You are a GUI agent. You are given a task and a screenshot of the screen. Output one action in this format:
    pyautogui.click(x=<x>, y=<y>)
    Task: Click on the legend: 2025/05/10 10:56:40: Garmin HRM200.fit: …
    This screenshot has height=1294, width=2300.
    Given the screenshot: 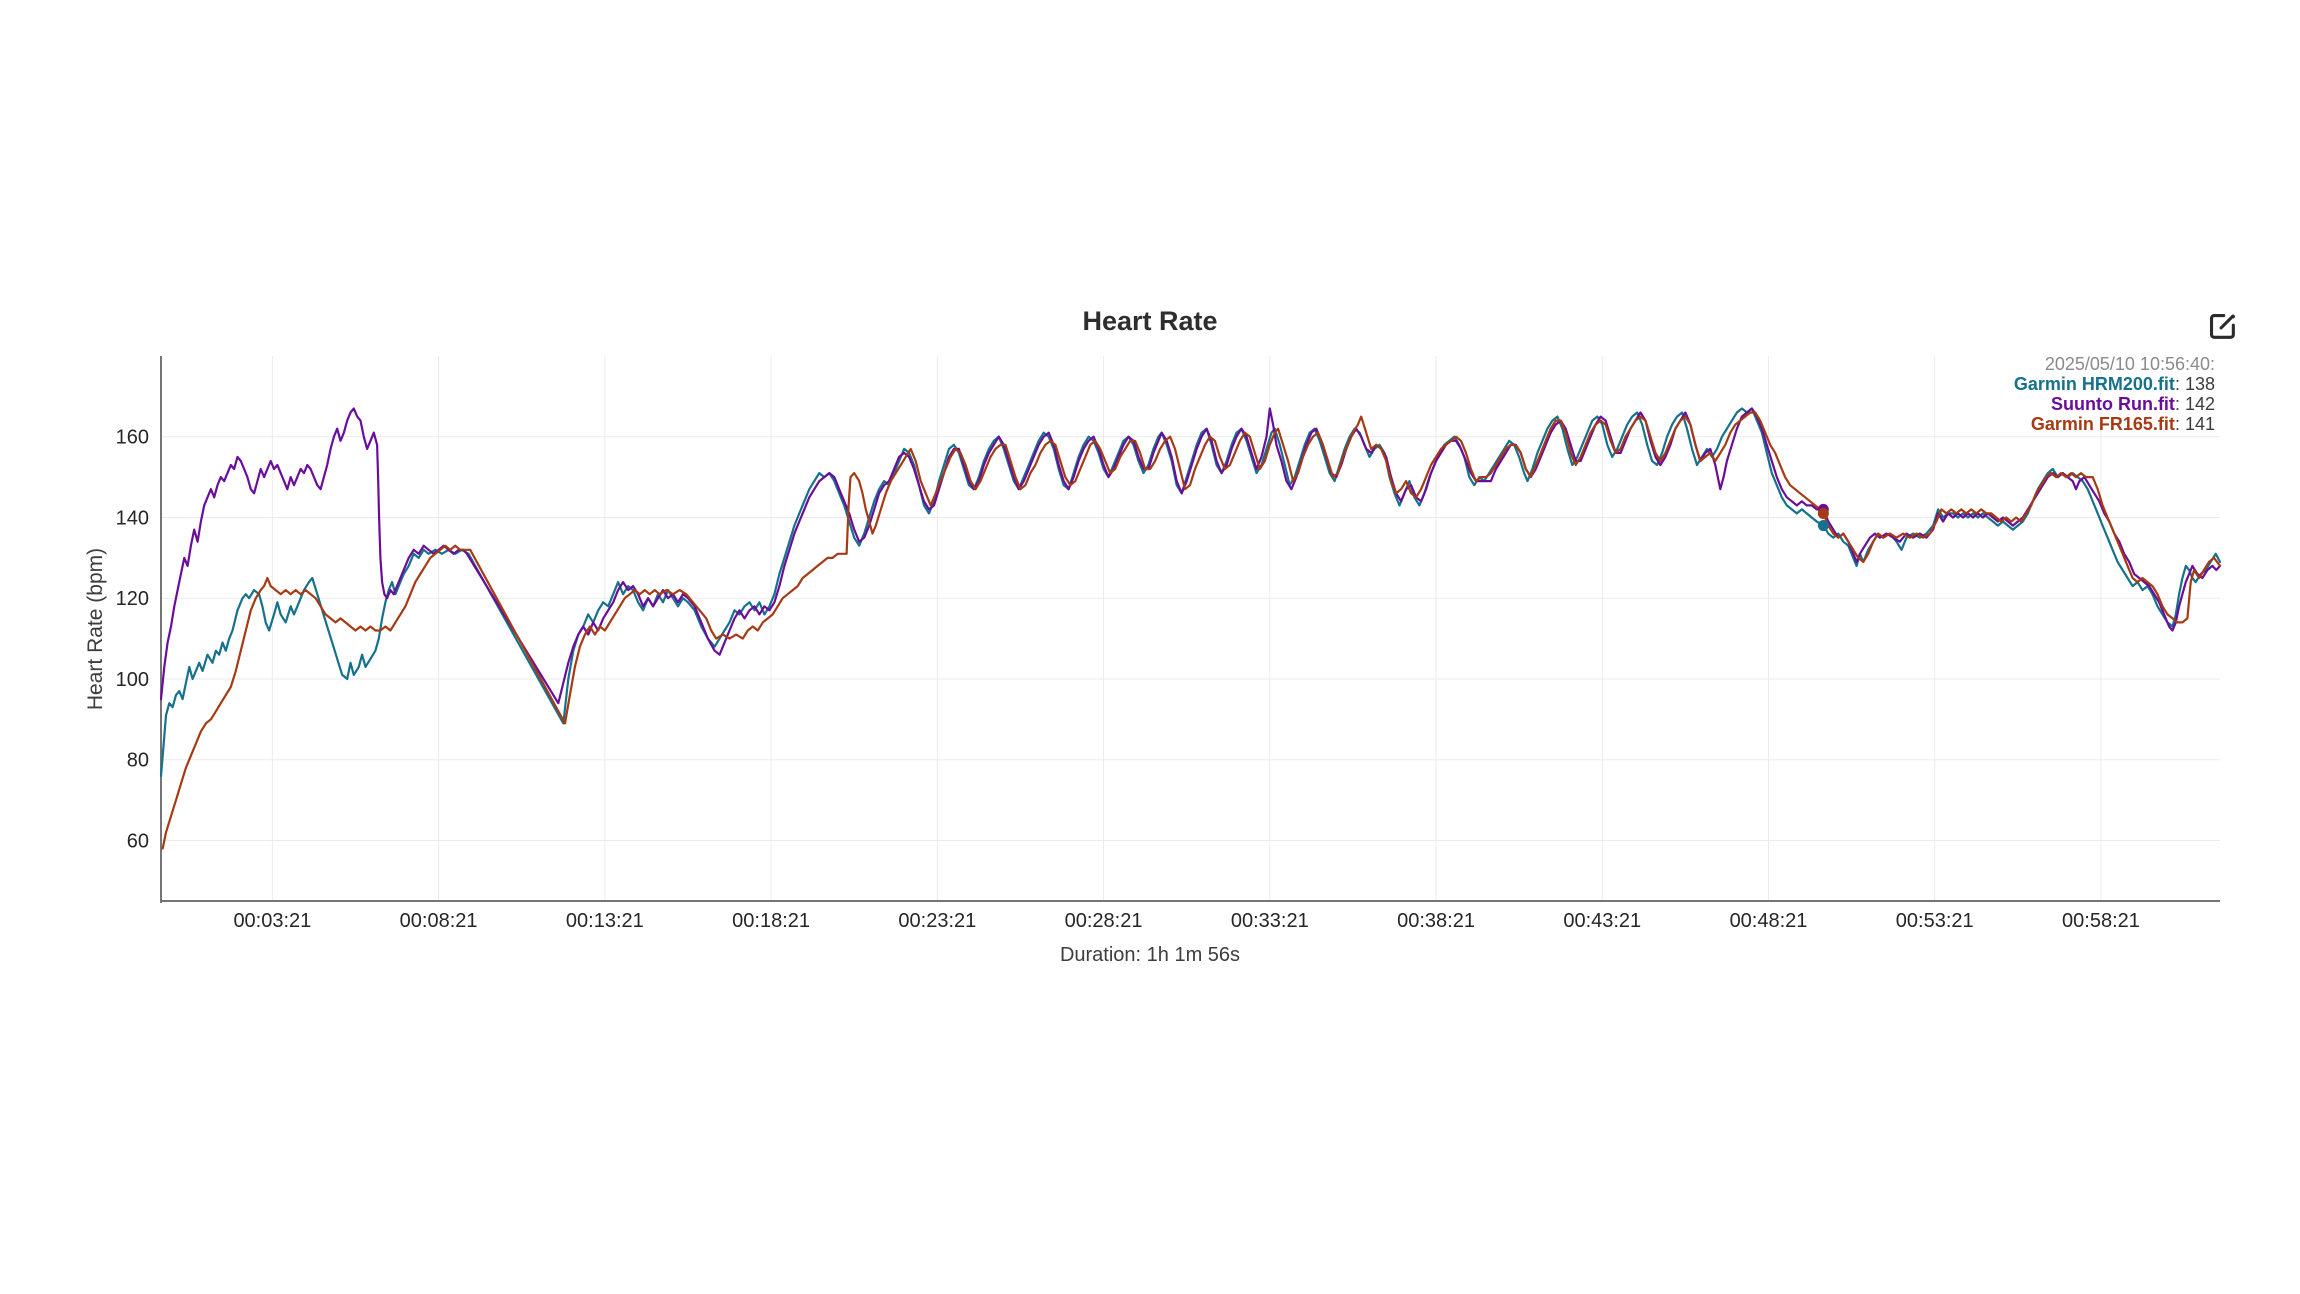 What is the action you would take?
    pyautogui.click(x=2114, y=394)
    